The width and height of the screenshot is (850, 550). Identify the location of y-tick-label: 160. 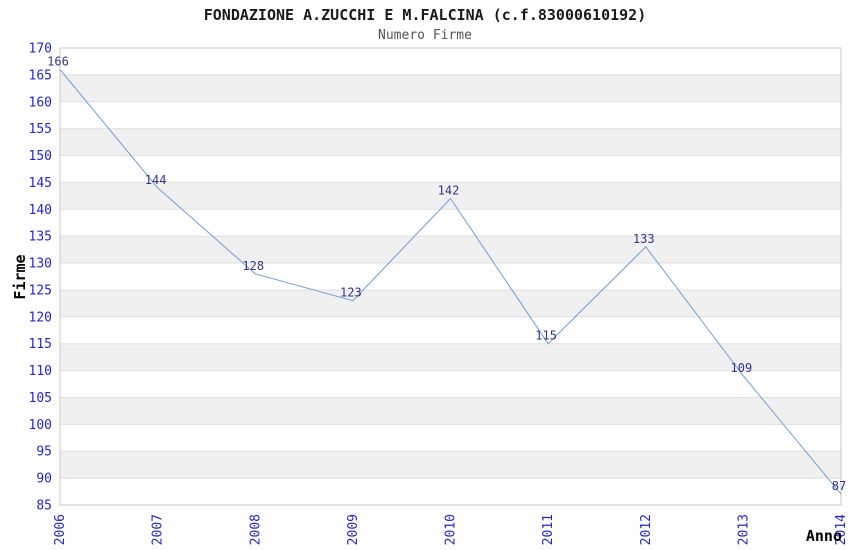
(40, 102).